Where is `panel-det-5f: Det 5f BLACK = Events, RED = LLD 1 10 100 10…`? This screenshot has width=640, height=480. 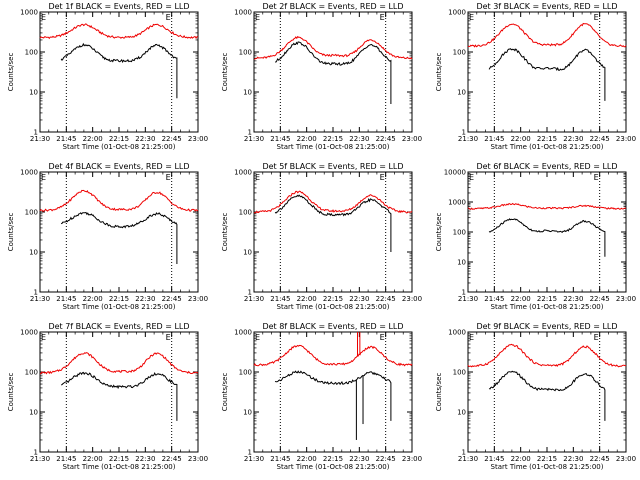
panel-det-5f: Det 5f BLACK = Events, RED = LLD 1 10 100 10… is located at coordinates (321, 236).